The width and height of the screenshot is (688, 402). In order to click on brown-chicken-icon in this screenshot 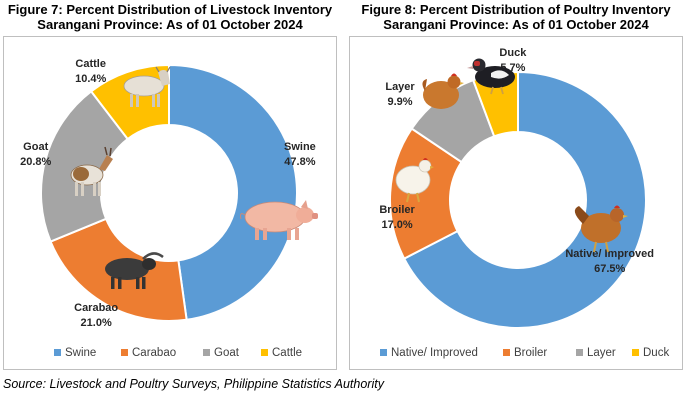, I will do `click(443, 91)`.